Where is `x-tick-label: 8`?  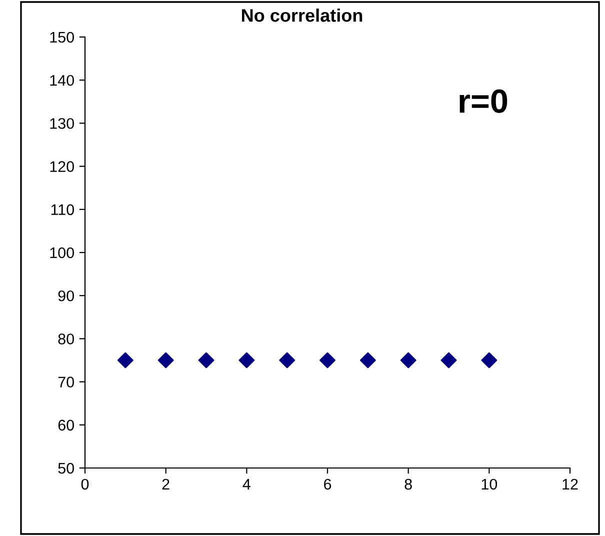
x-tick-label: 8 is located at coordinates (408, 484).